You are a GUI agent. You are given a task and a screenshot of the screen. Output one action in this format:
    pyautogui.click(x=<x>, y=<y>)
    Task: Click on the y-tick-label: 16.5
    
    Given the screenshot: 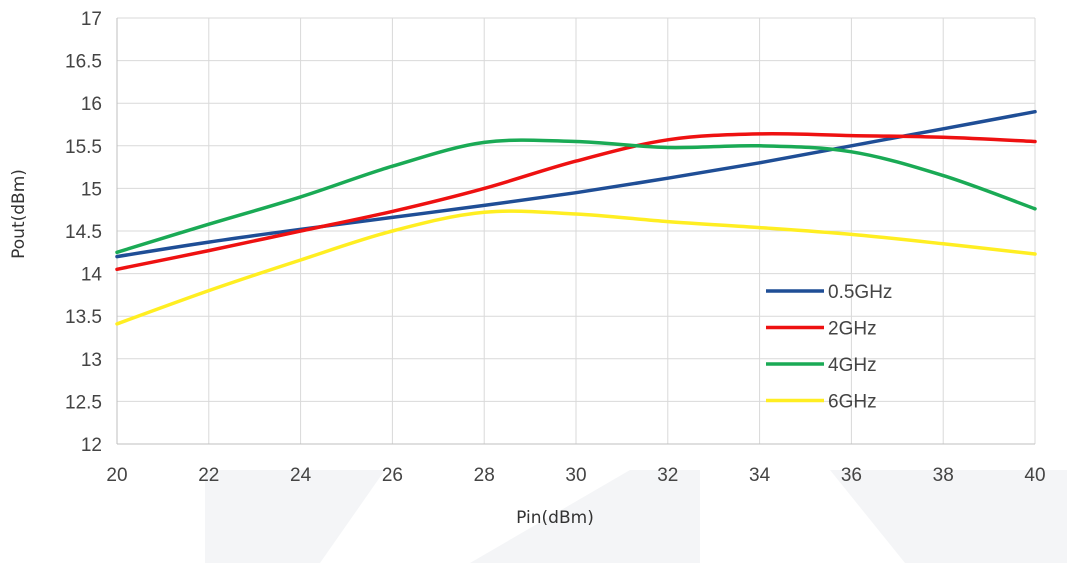 What is the action you would take?
    pyautogui.click(x=83, y=62)
    